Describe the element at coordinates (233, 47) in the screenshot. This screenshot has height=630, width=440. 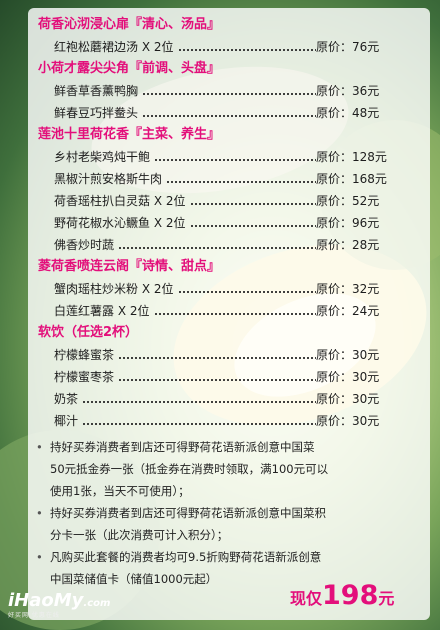
I see `menu-item: 红袍松蘑裙边汤 X 2位 原价：76元` at that location.